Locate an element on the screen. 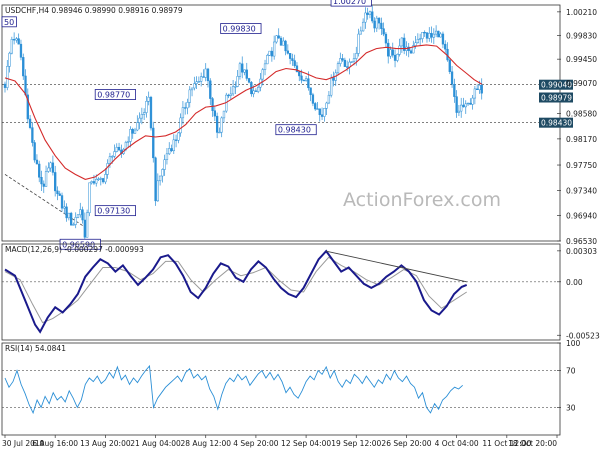 This screenshot has width=600, height=450. price-y-tick-label: 0.97750 is located at coordinates (581, 165).